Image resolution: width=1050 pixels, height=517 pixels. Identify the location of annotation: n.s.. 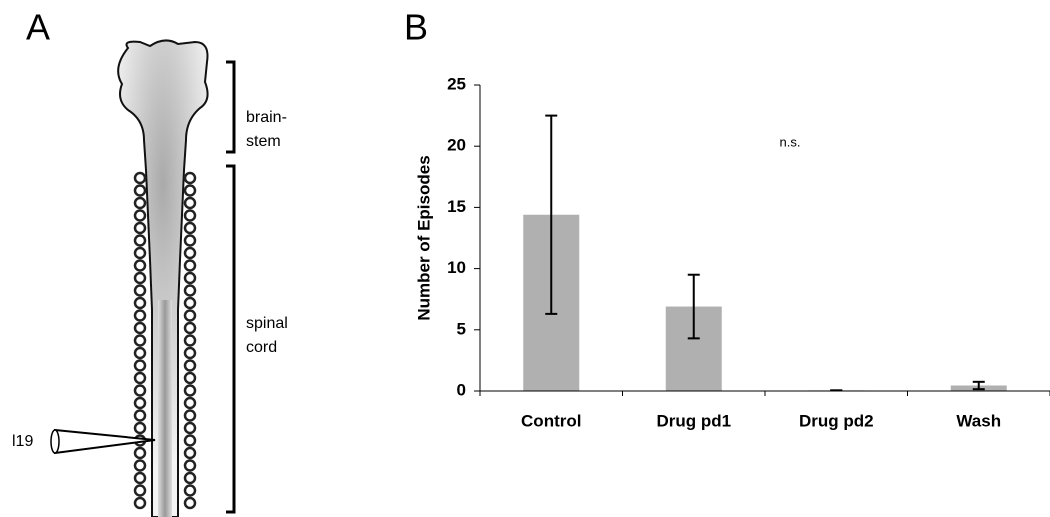
(790, 141).